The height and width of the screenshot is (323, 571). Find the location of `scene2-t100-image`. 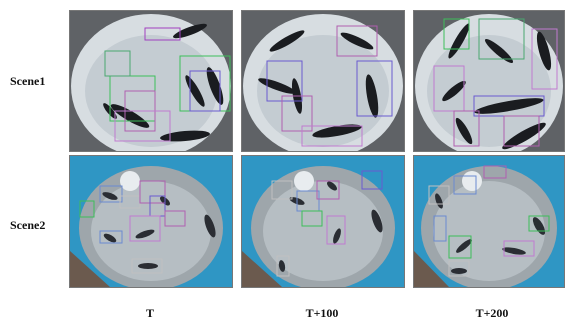

scene2-t100-image is located at coordinates (323, 221).